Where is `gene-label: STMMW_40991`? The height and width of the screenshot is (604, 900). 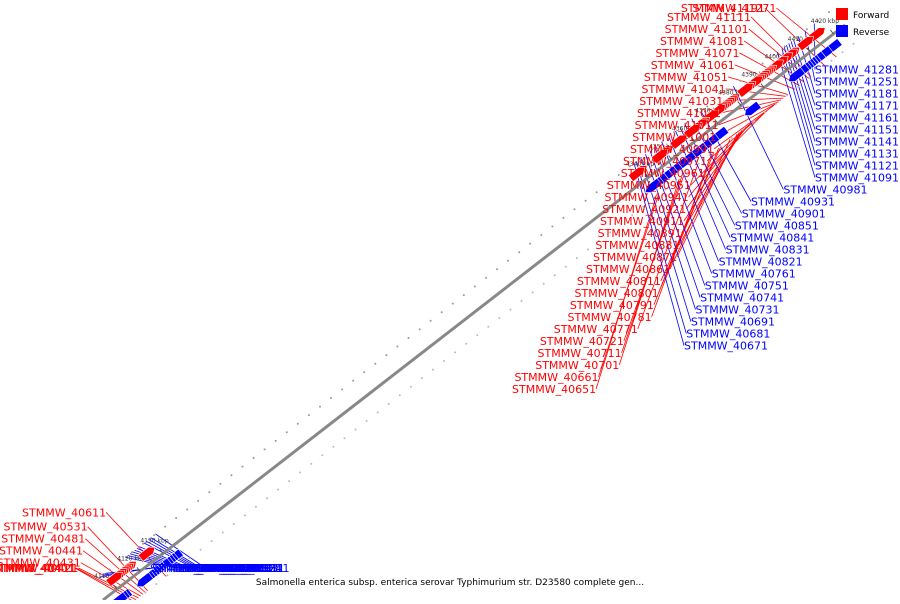 gene-label: STMMW_40991 is located at coordinates (672, 149).